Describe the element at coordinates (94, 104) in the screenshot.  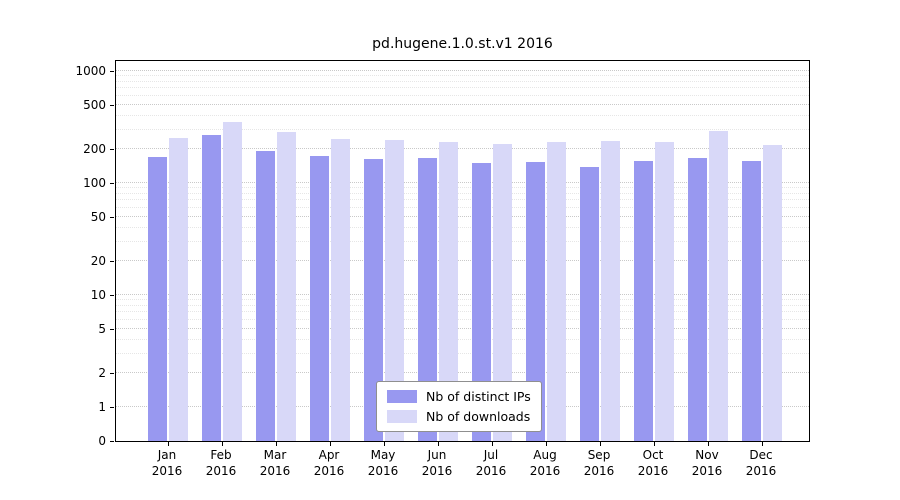
I see `y-tick-label: 500` at that location.